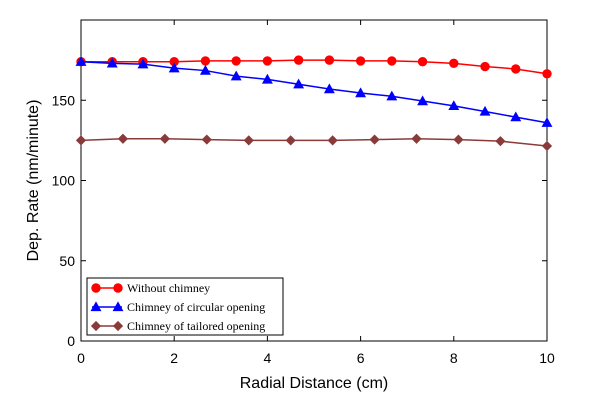 The height and width of the screenshot is (405, 591). What do you see at coordinates (33, 181) in the screenshot?
I see `y-axis-title: Dep. Rate (nm/minute)` at bounding box center [33, 181].